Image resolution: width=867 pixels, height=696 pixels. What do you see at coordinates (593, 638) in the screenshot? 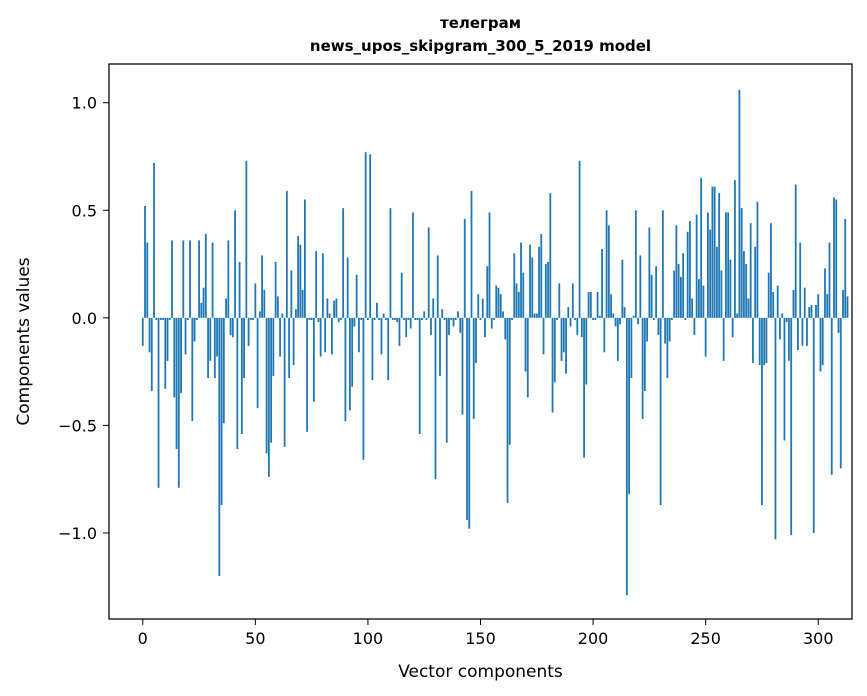
I see `x-tick-label: 200` at bounding box center [593, 638].